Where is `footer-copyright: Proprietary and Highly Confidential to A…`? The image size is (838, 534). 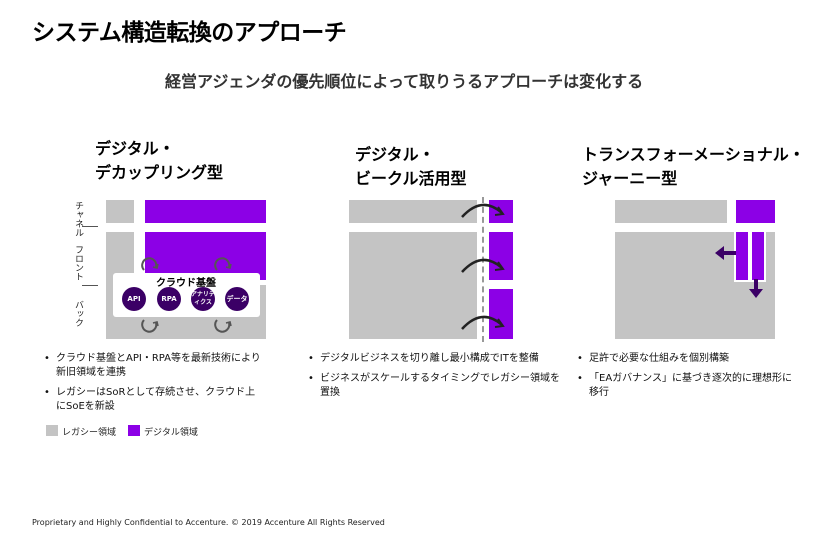
footer-copyright: Proprietary and Highly Confidential to A… is located at coordinates (208, 522).